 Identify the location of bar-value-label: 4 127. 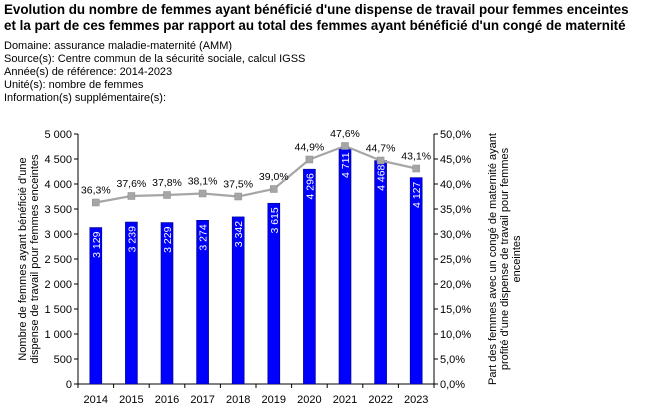
(417, 194).